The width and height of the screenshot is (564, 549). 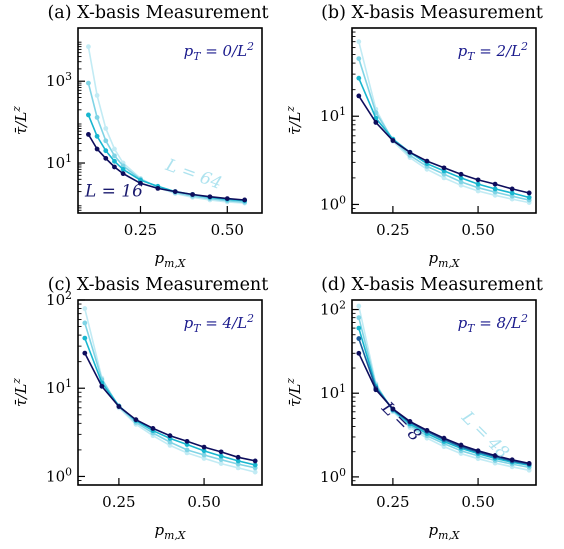 I want to click on pt-annotation: pT = 8/L2, so click(x=493, y=323).